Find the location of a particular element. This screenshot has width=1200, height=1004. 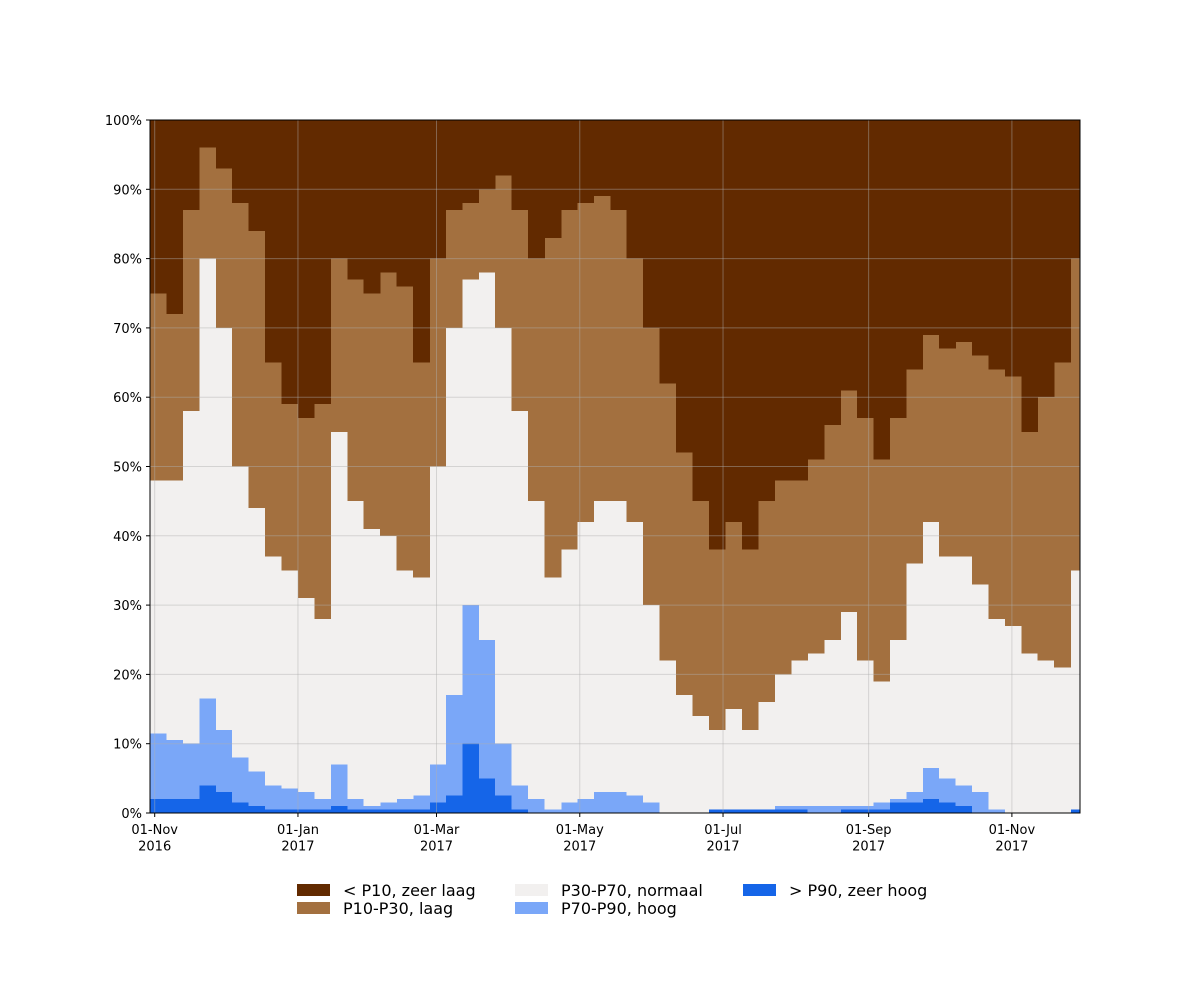

legend-label: P30-P70, normaal is located at coordinates (632, 890).